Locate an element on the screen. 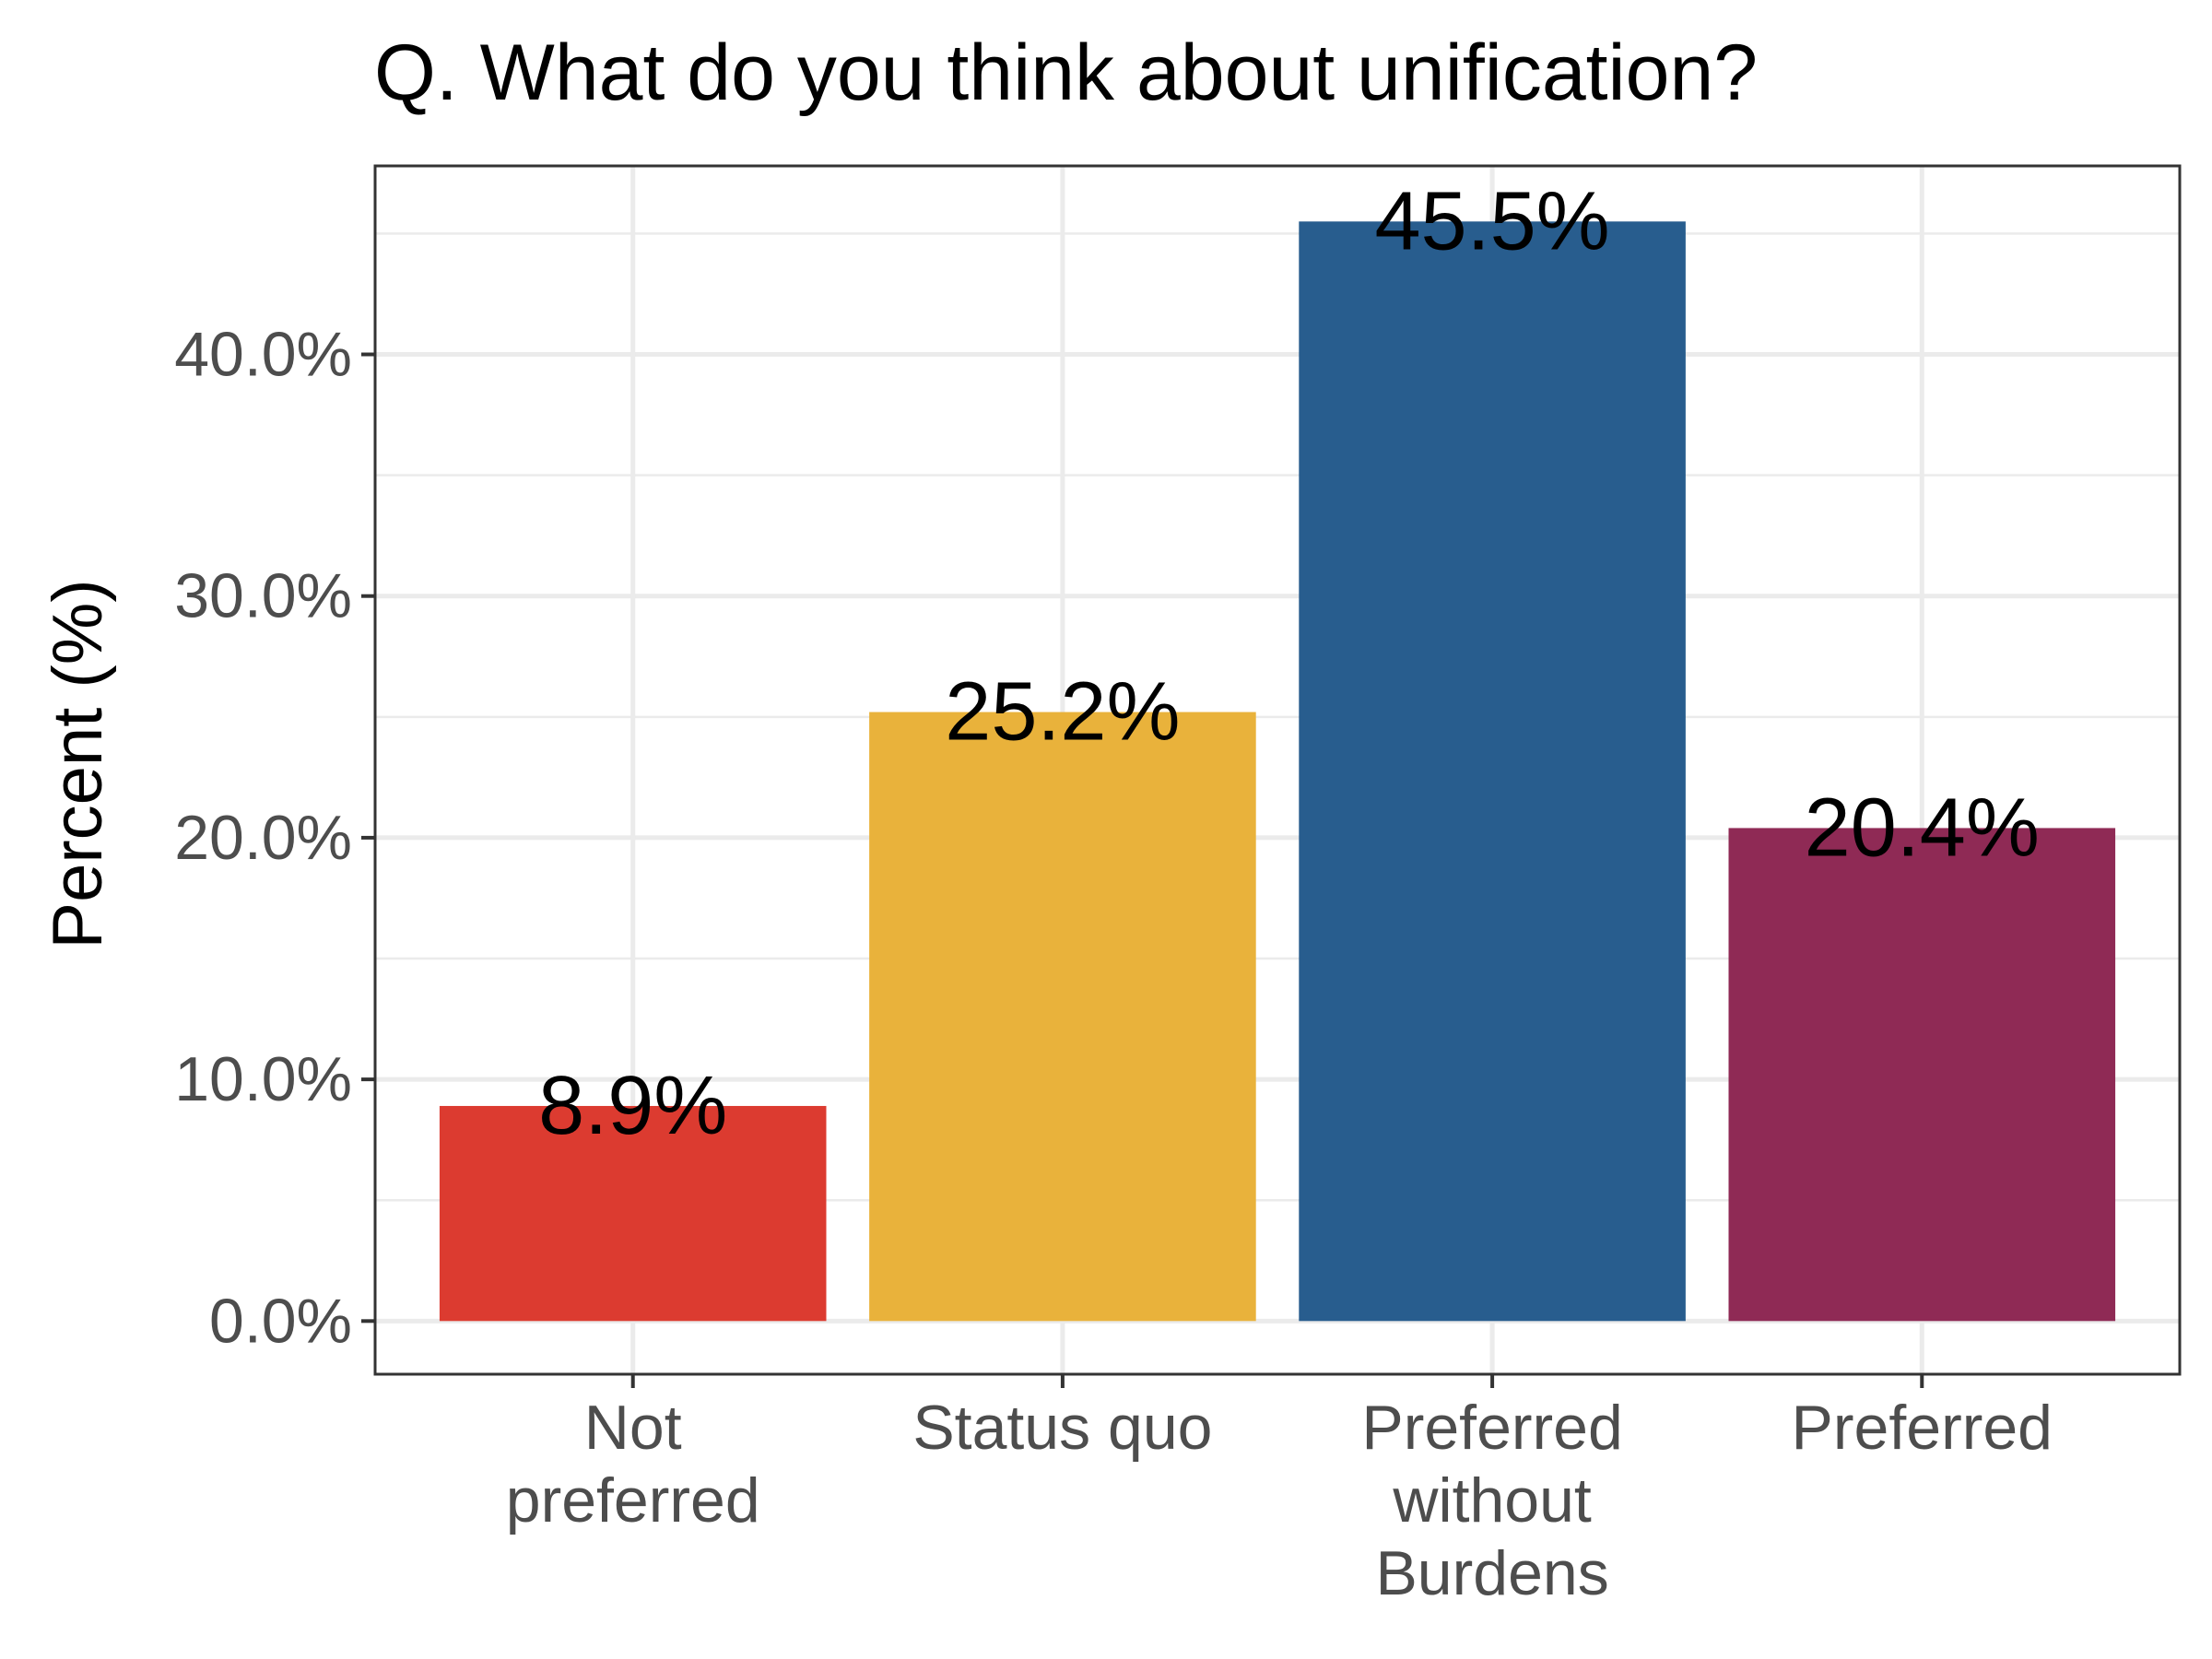  y-tick-label: 30.0% is located at coordinates (263, 596).